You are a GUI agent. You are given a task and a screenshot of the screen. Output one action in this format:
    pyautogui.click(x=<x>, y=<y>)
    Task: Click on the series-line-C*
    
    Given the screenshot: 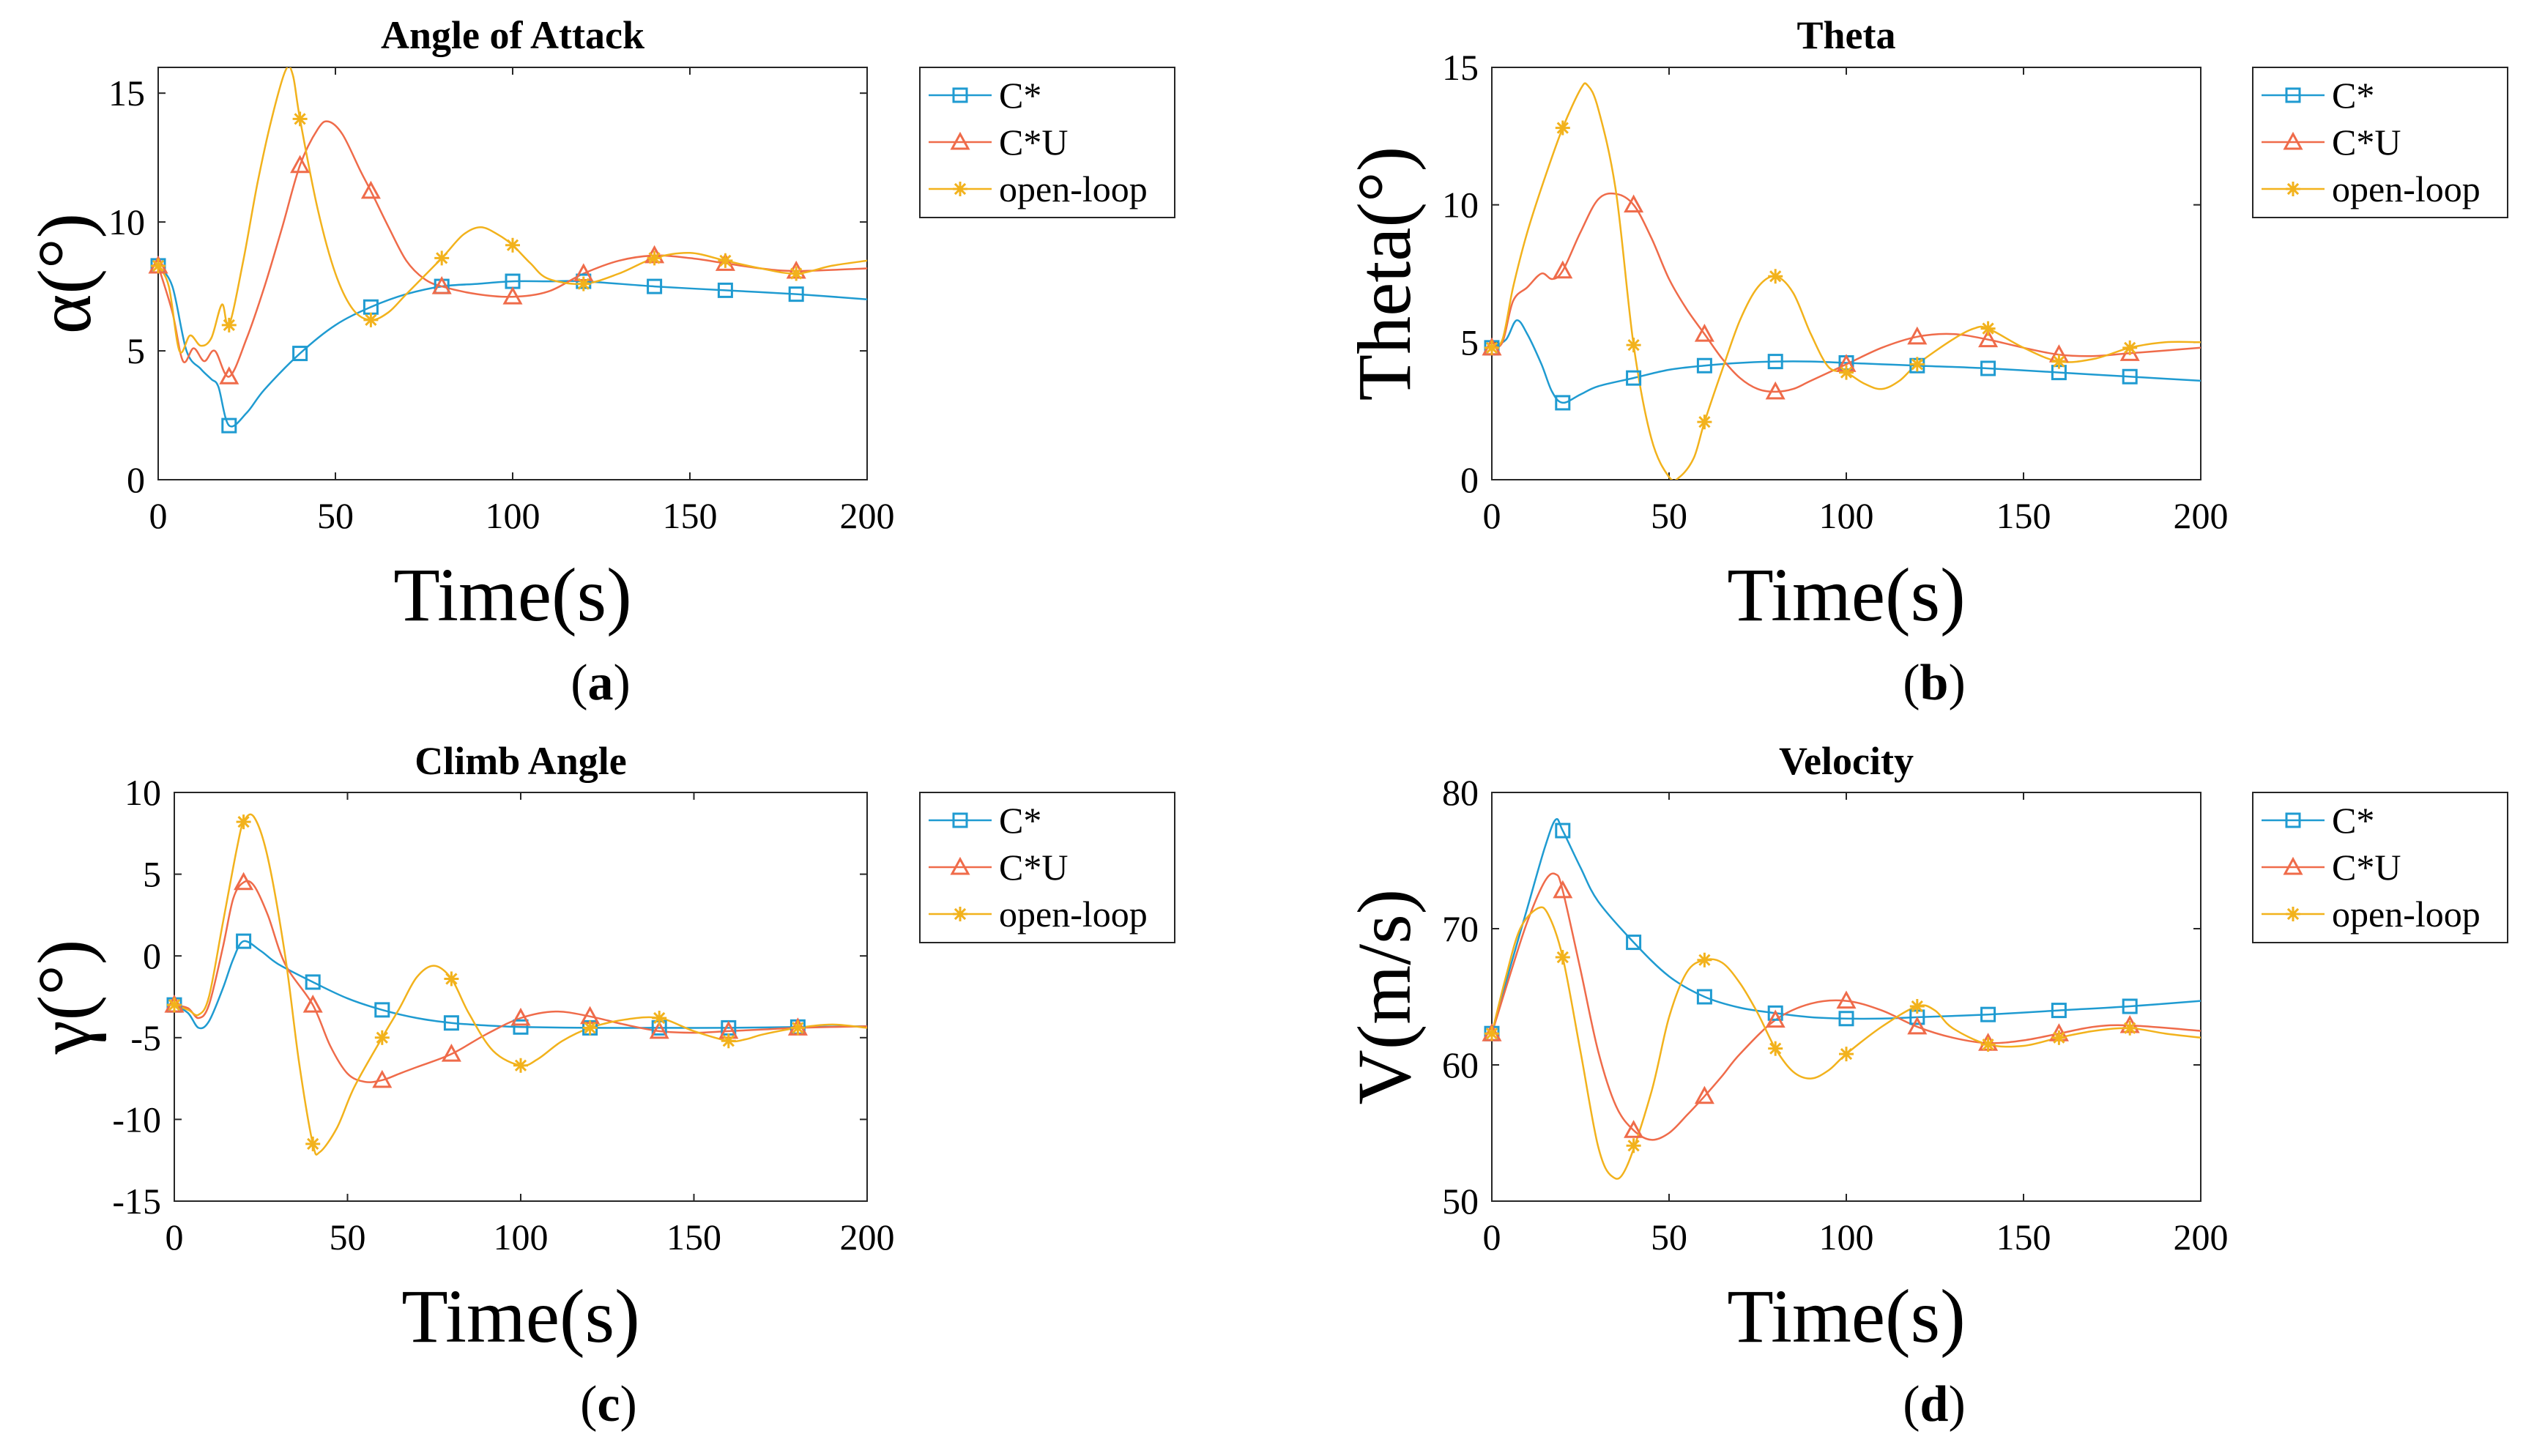 What is the action you would take?
    pyautogui.click(x=1846, y=361)
    